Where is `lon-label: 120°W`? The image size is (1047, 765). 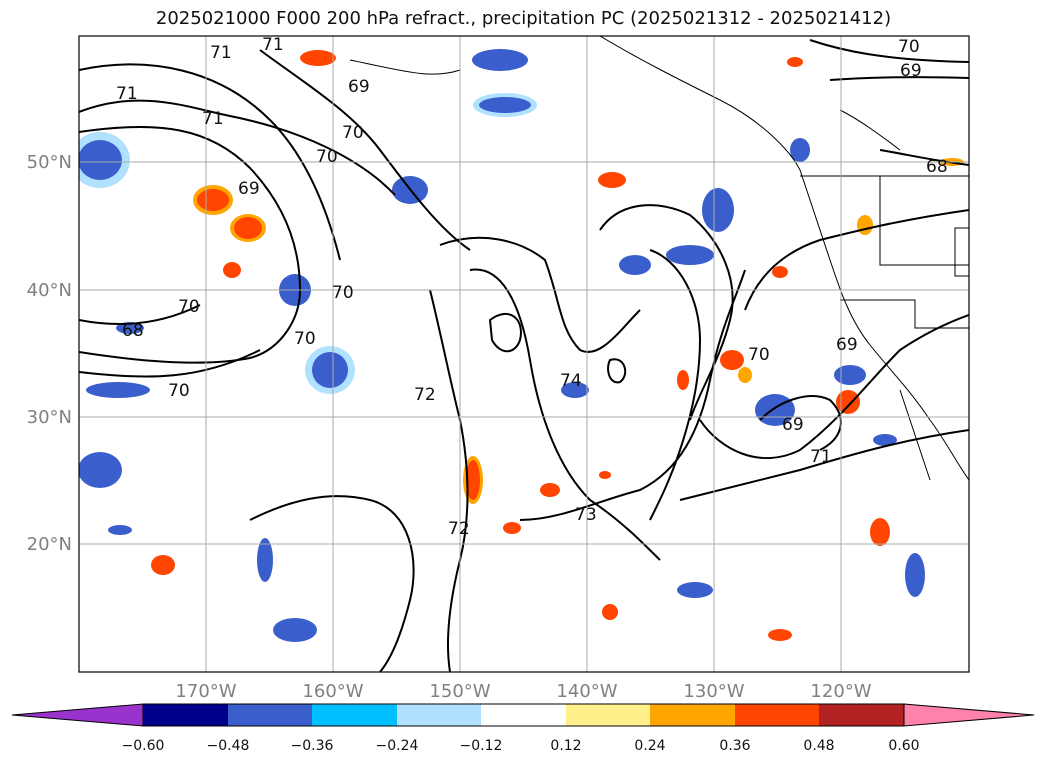
lon-label: 120°W is located at coordinates (840, 691).